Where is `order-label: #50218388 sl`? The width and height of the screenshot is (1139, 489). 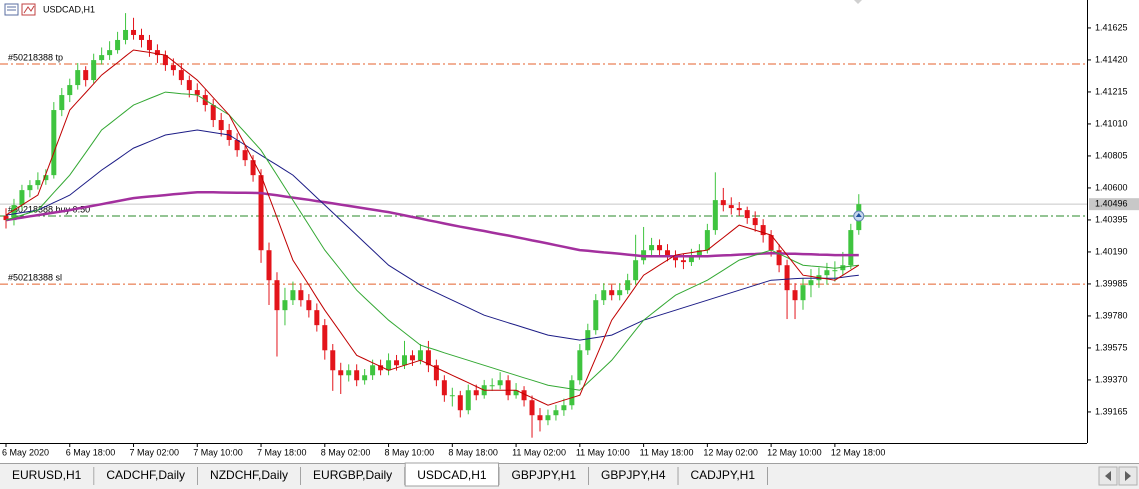 order-label: #50218388 sl is located at coordinates (35, 277).